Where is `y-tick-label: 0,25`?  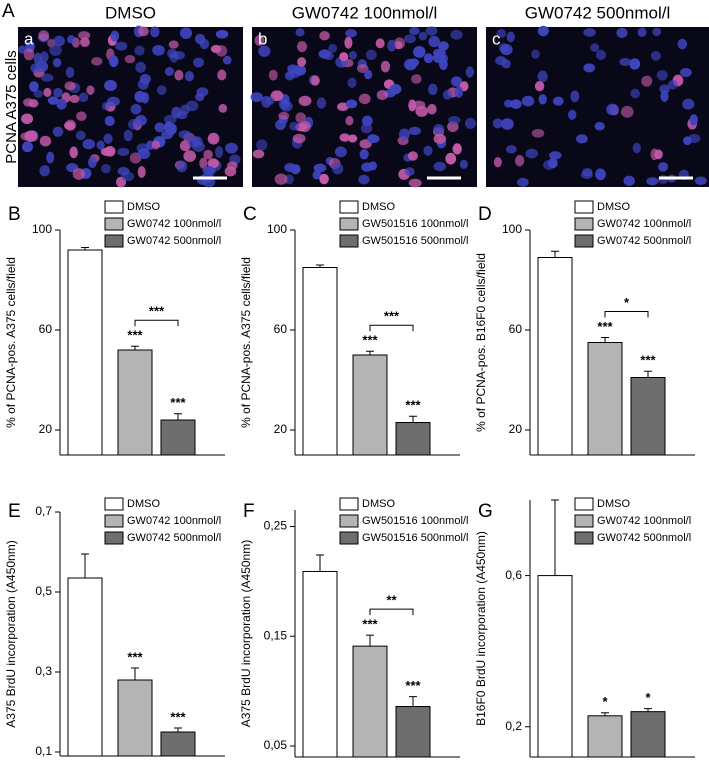 y-tick-label: 0,25 is located at coordinates (276, 526).